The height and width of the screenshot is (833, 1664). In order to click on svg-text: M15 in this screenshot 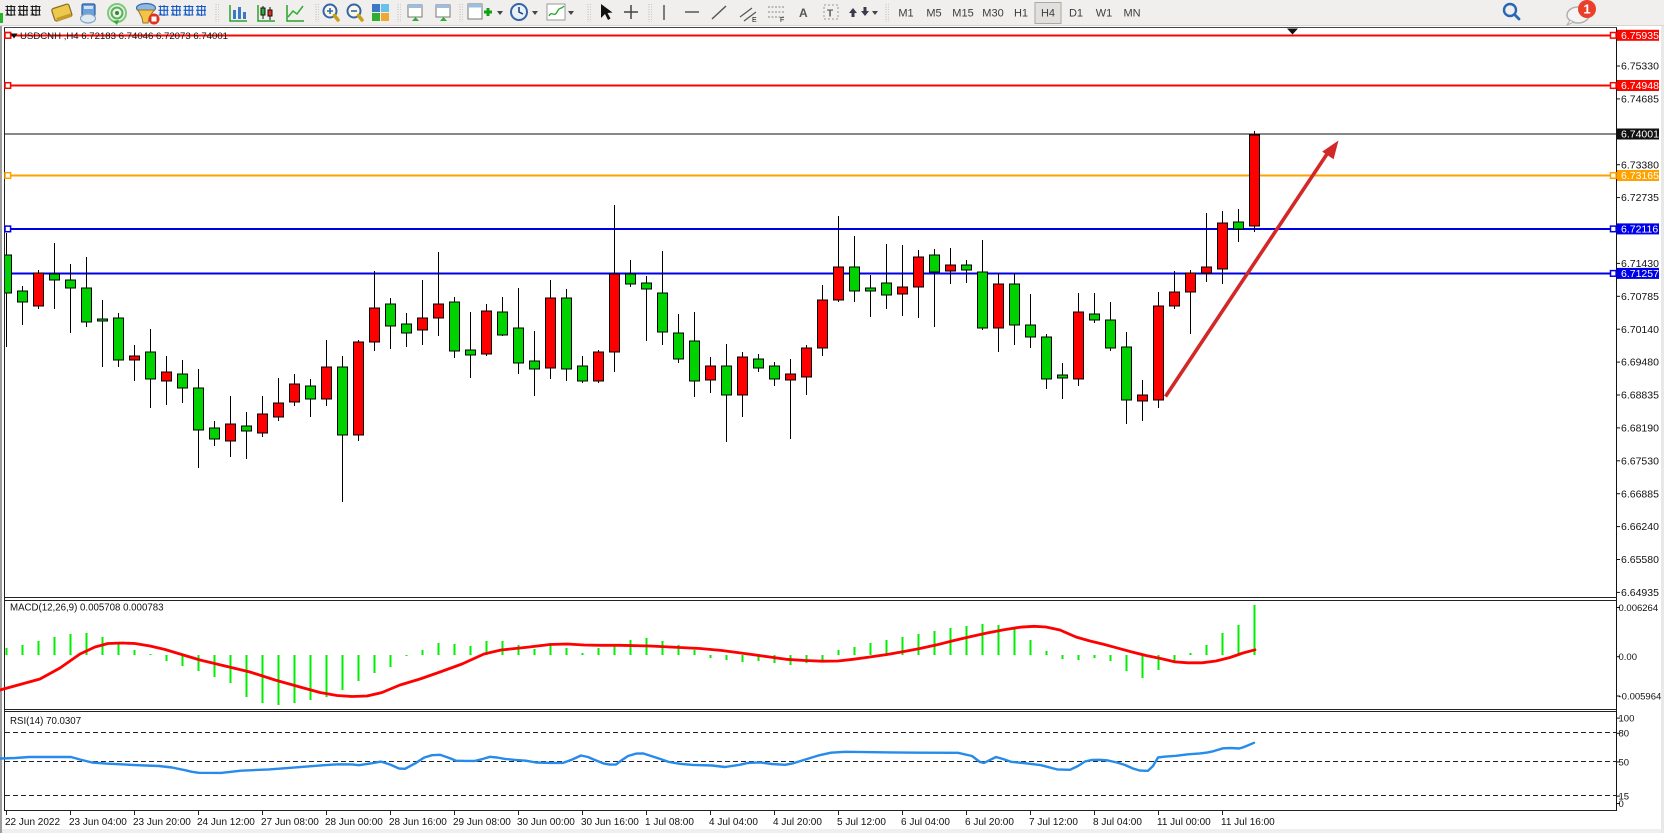, I will do `click(962, 14)`.